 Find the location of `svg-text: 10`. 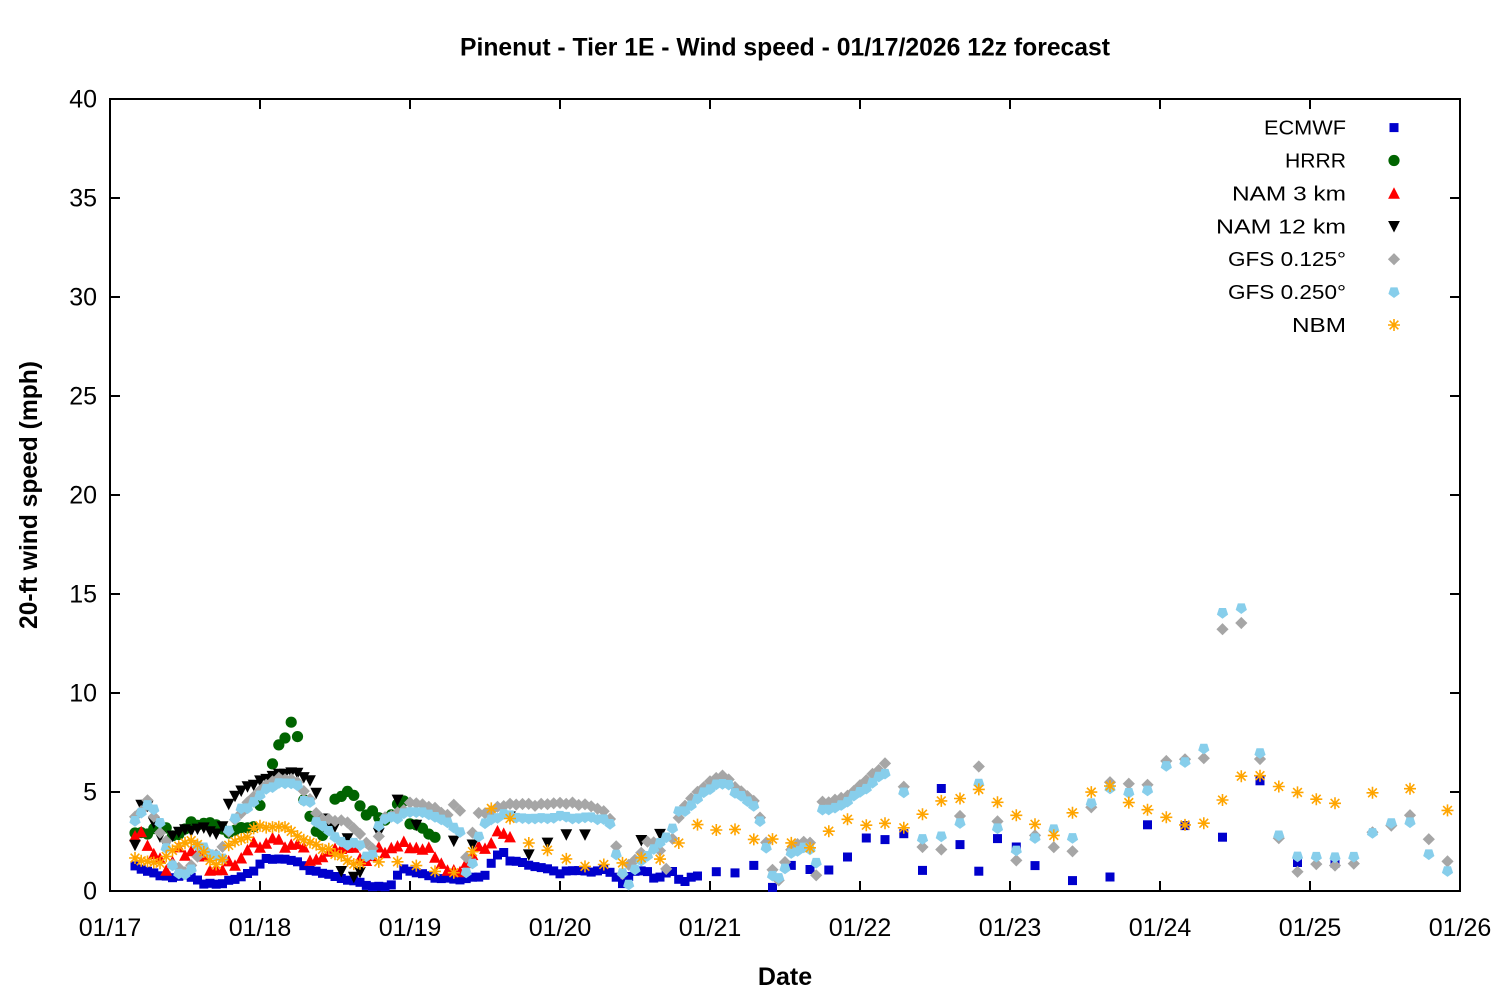

svg-text: 10 is located at coordinates (83, 694).